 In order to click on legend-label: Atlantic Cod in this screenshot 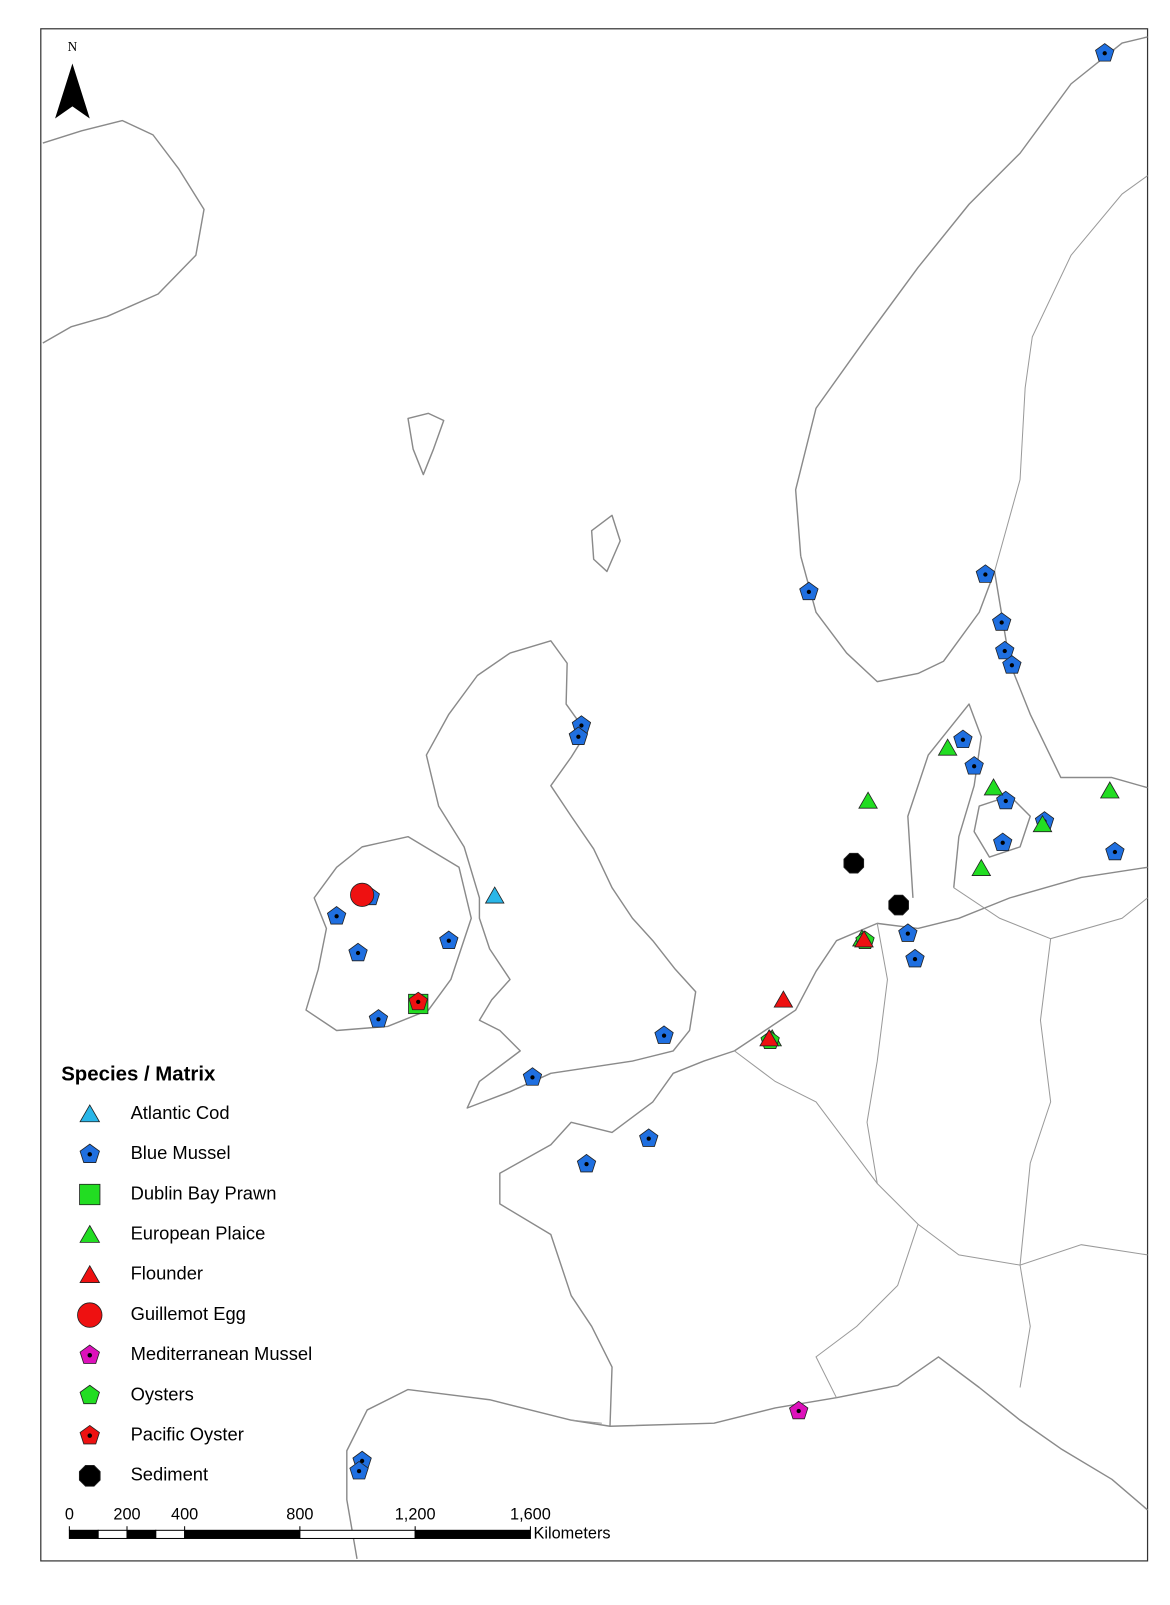, I will do `click(180, 1112)`.